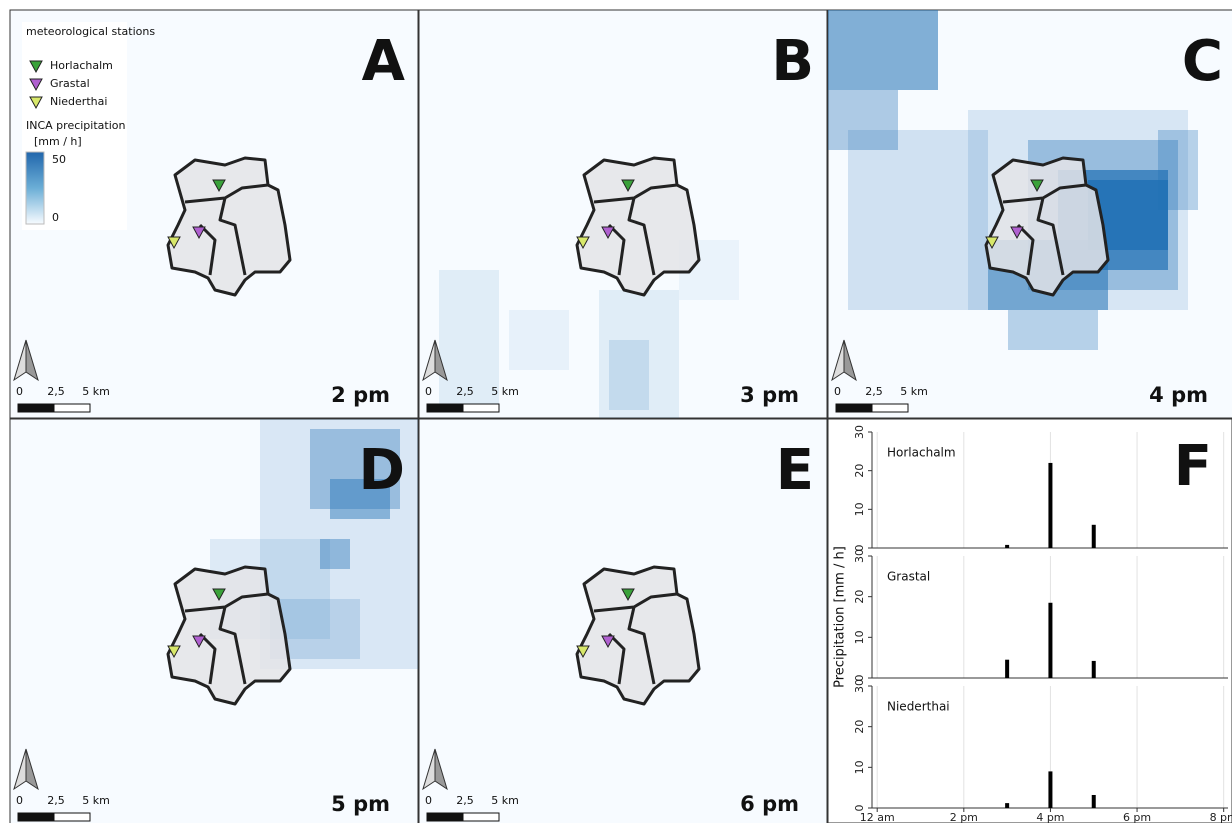  I want to click on panel-letter: D, so click(382, 470).